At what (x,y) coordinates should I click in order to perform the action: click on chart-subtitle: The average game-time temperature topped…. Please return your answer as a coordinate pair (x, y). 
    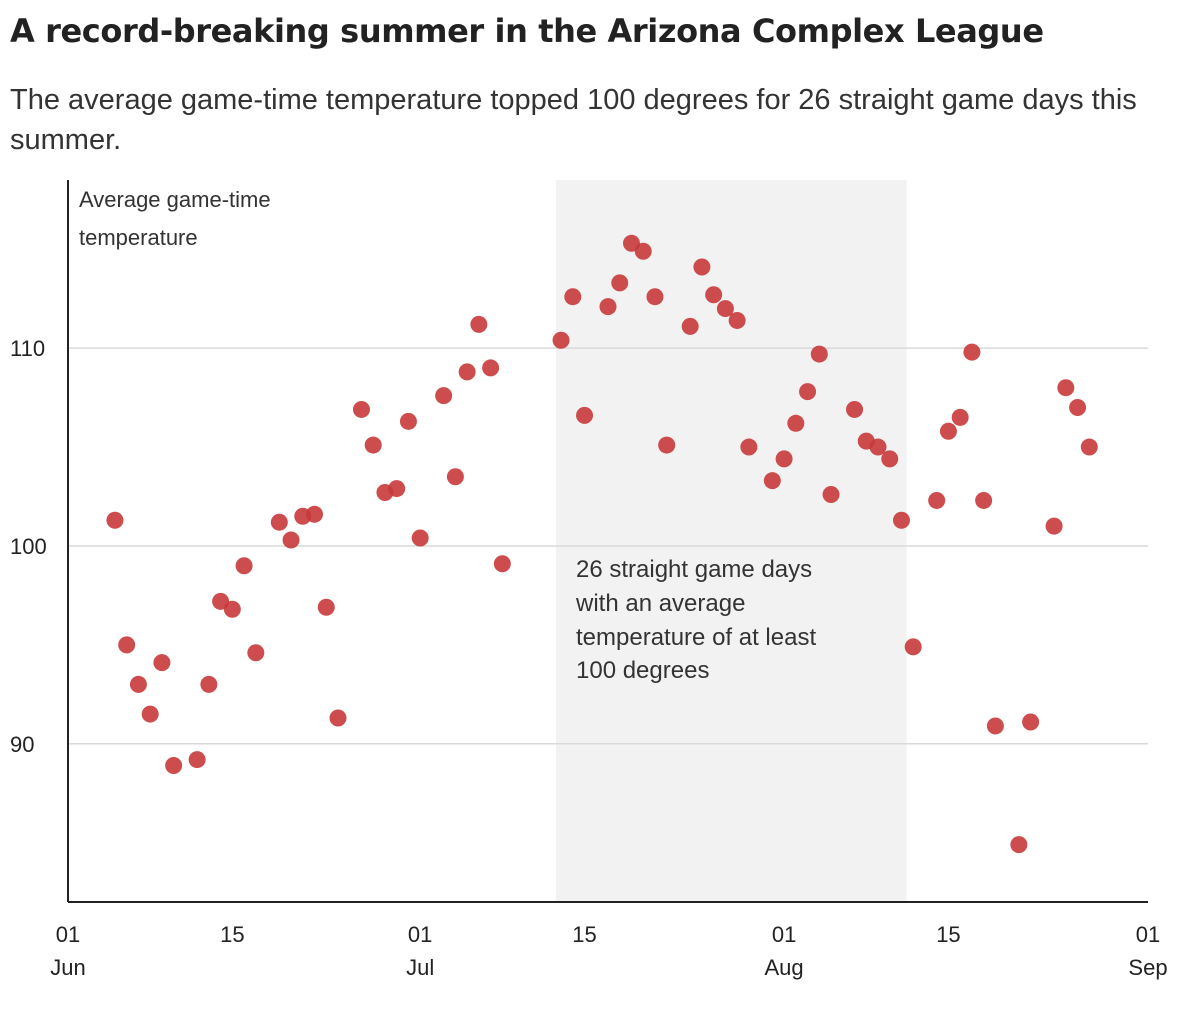
    Looking at the image, I should click on (573, 120).